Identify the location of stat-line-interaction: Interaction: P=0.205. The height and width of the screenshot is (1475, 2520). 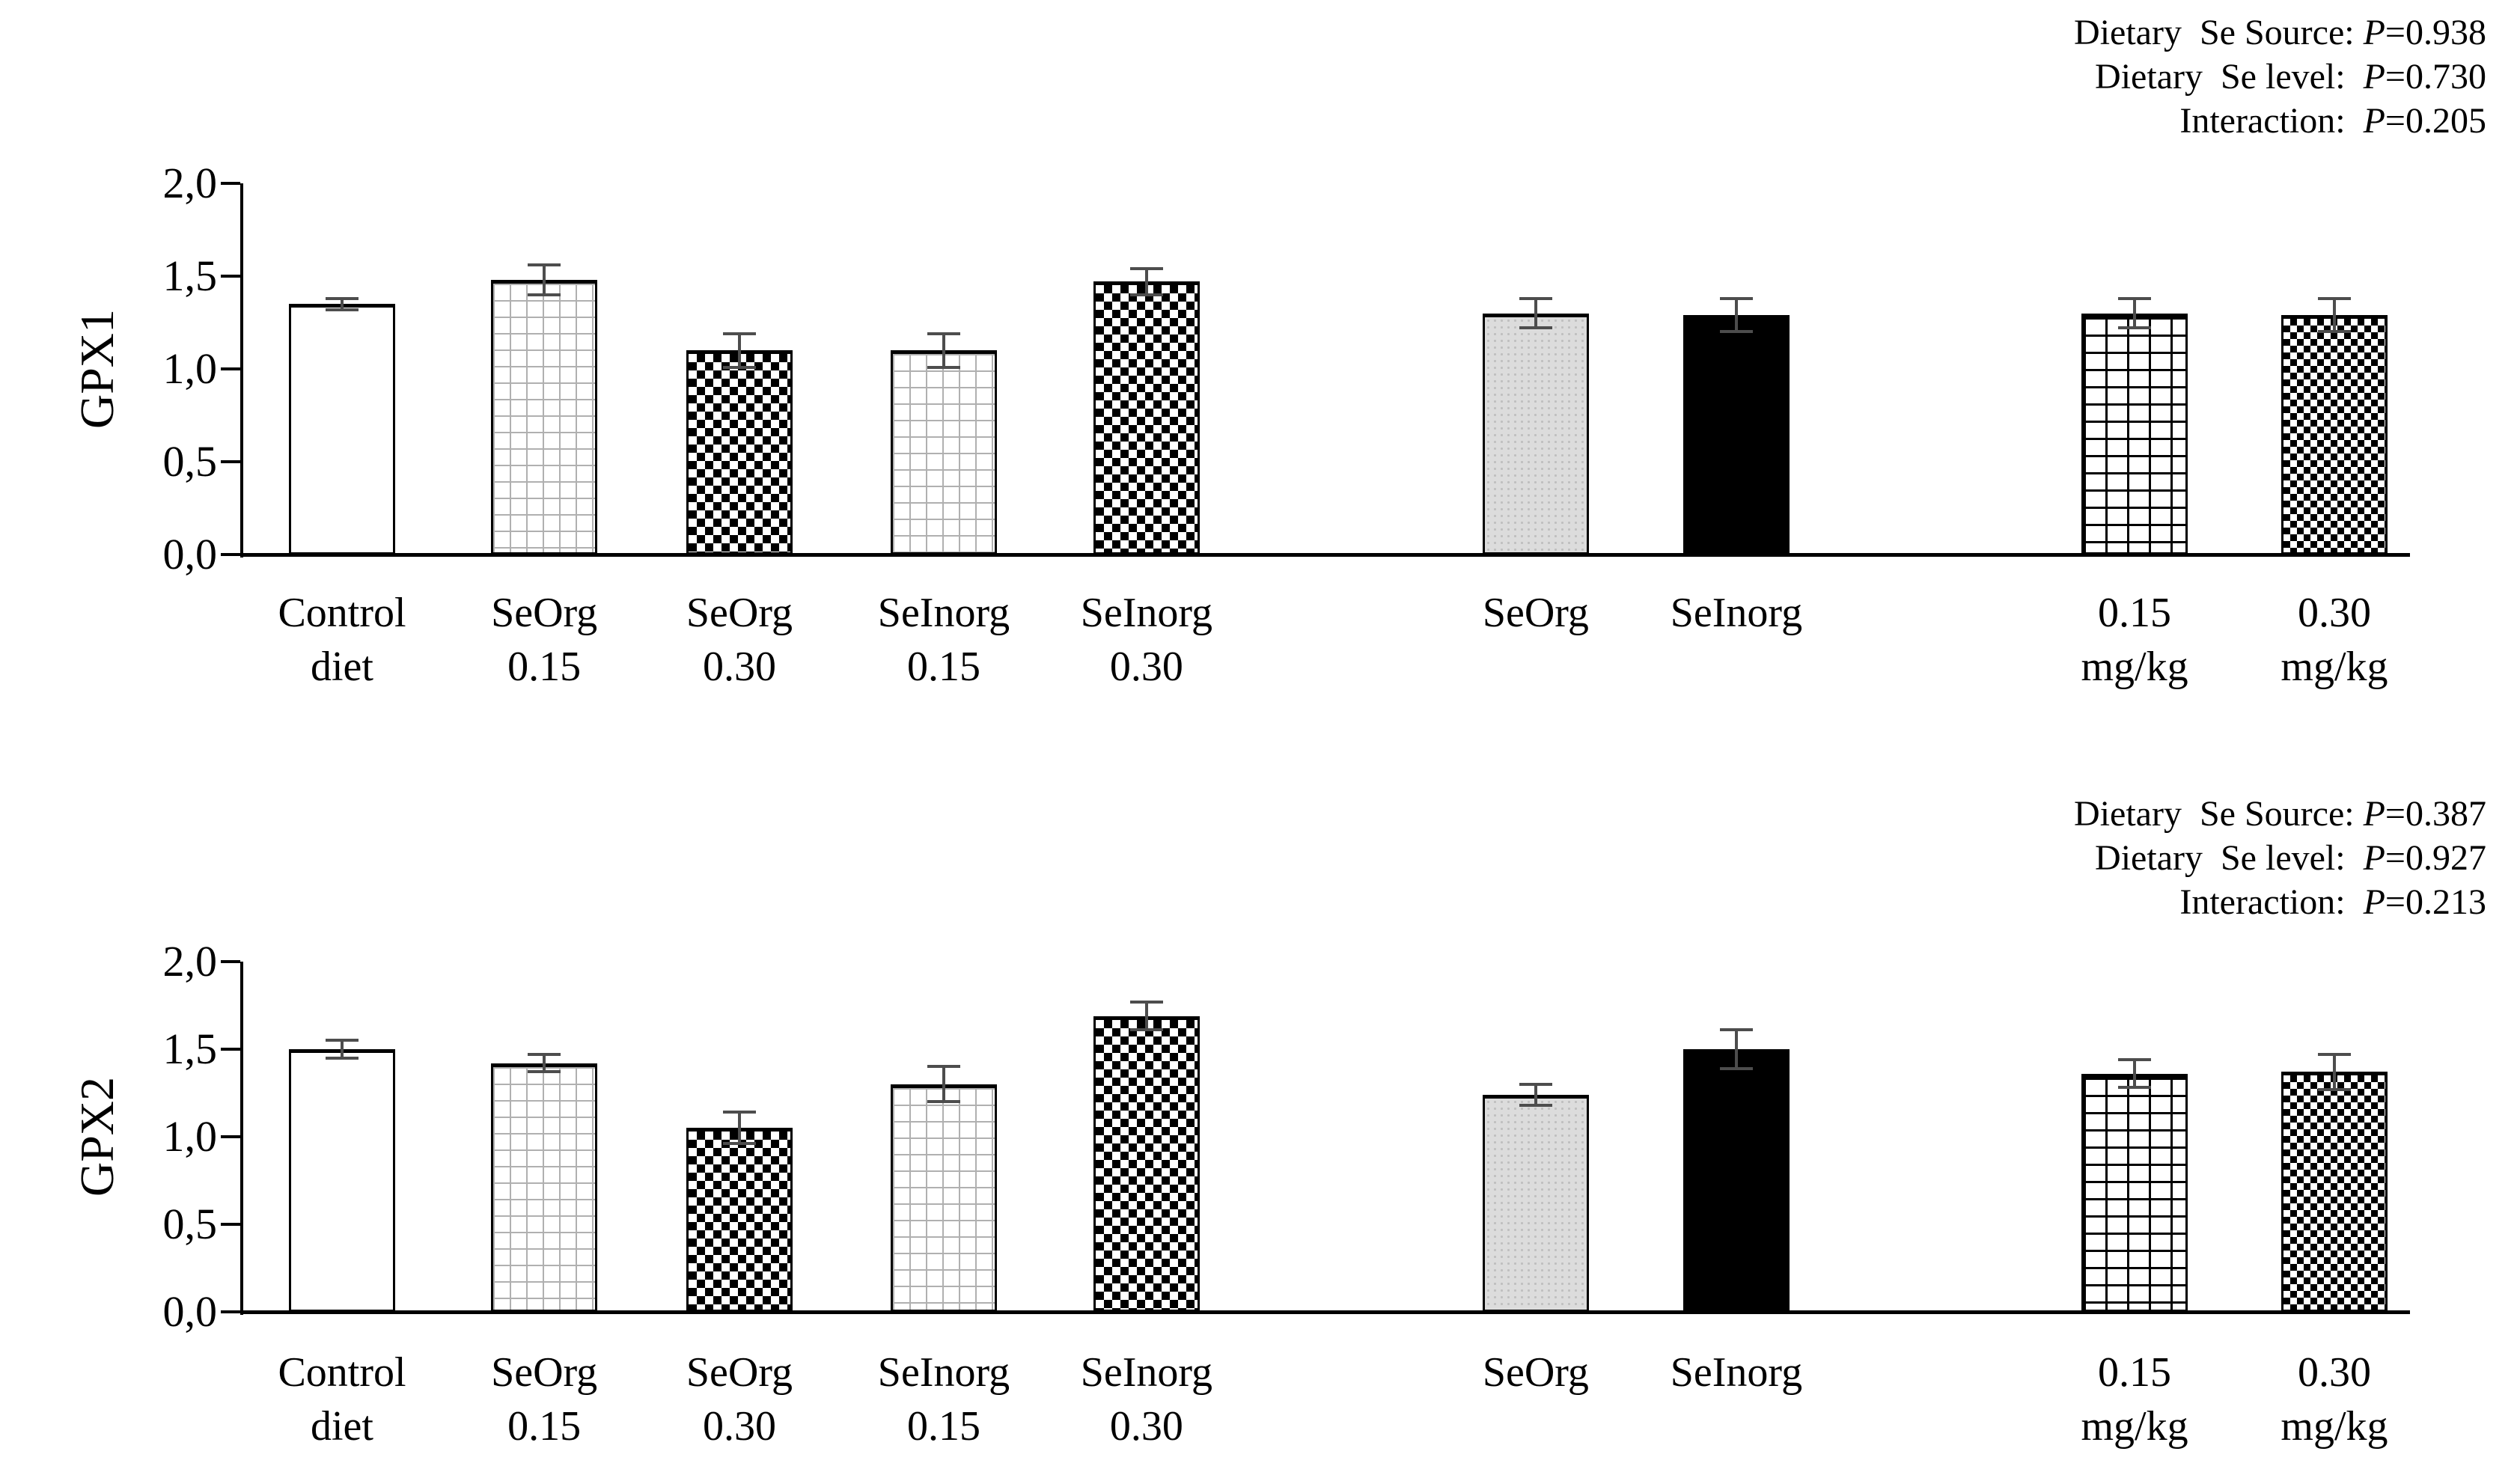
(2280, 121).